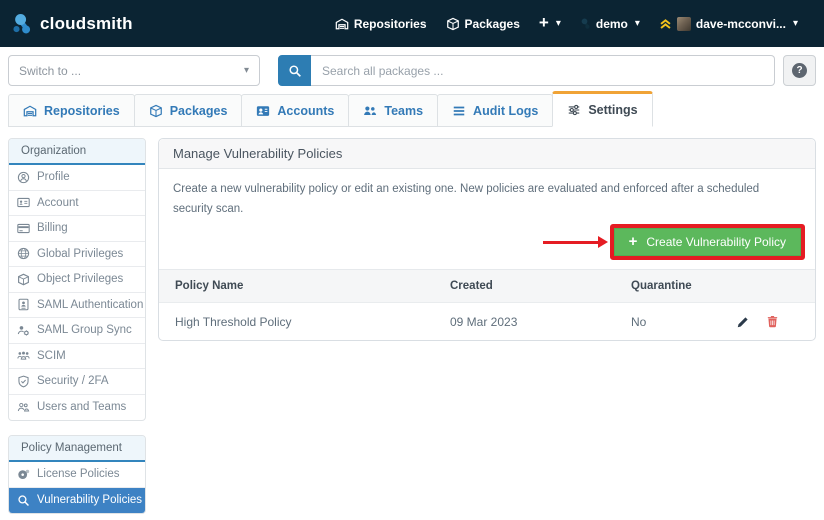 The width and height of the screenshot is (824, 520). I want to click on help-button: ?, so click(799, 70).